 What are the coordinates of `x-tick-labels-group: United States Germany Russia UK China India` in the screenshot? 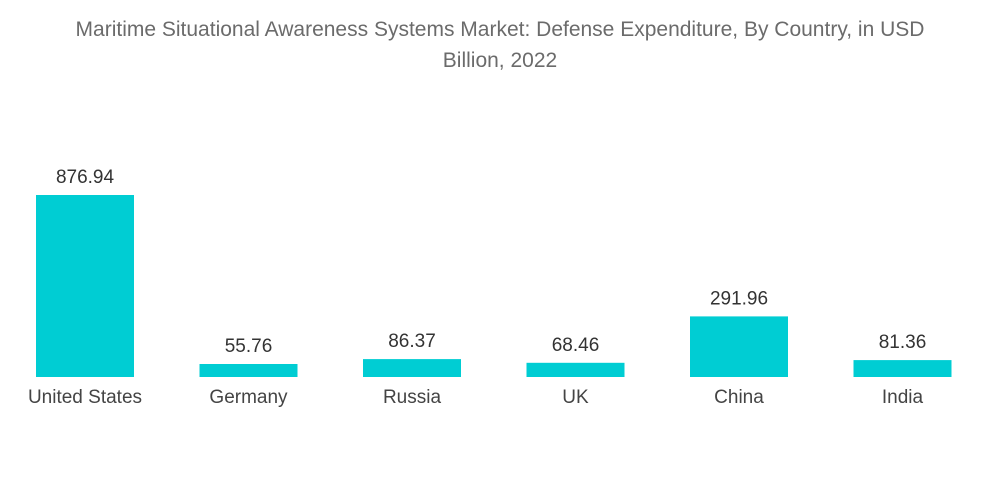 It's located at (476, 397).